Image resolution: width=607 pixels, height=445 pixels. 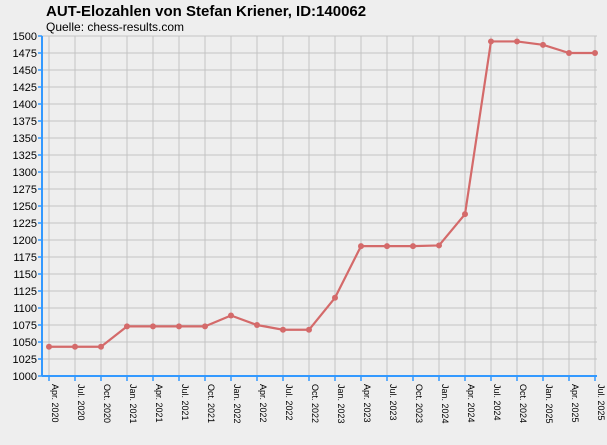 I want to click on y-tick-label: 1050, so click(x=25, y=343).